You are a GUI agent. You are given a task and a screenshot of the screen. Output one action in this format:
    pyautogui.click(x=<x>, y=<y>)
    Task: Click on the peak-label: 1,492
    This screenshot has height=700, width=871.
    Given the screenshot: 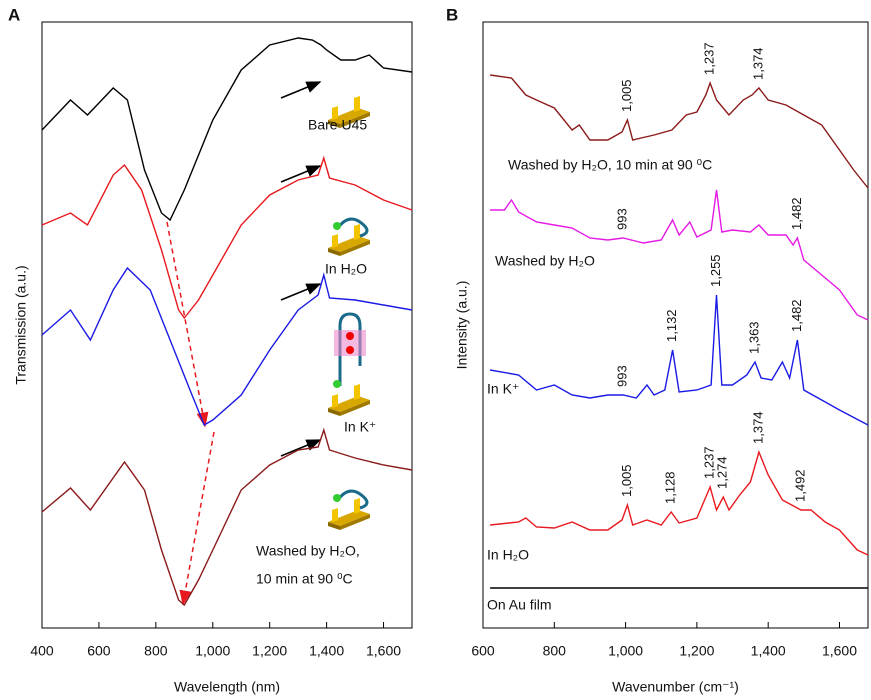 What is the action you would take?
    pyautogui.click(x=799, y=485)
    